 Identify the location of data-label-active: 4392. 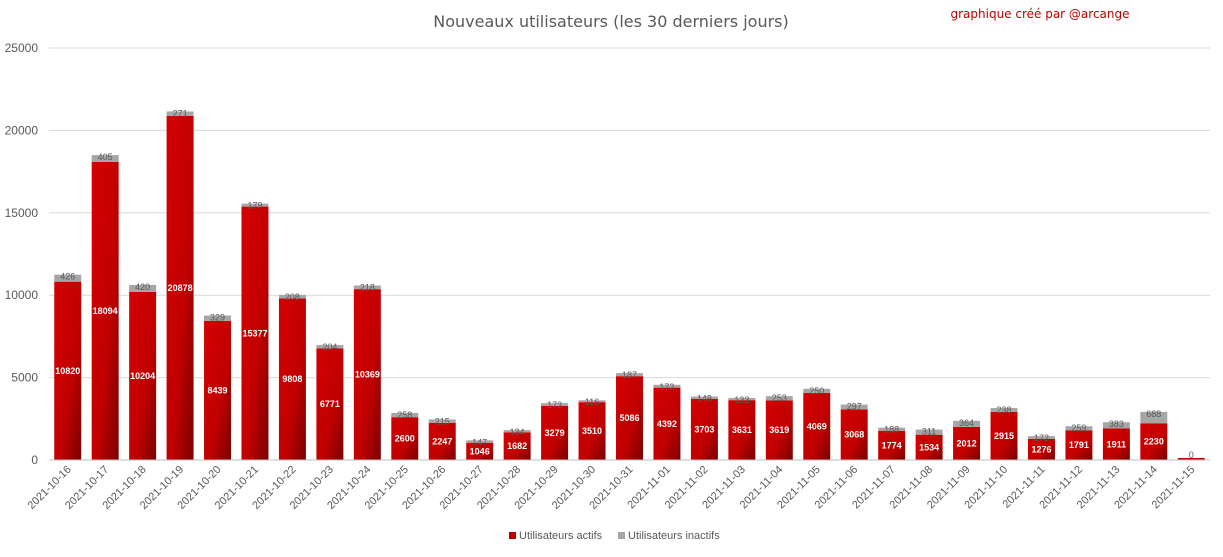
(667, 424).